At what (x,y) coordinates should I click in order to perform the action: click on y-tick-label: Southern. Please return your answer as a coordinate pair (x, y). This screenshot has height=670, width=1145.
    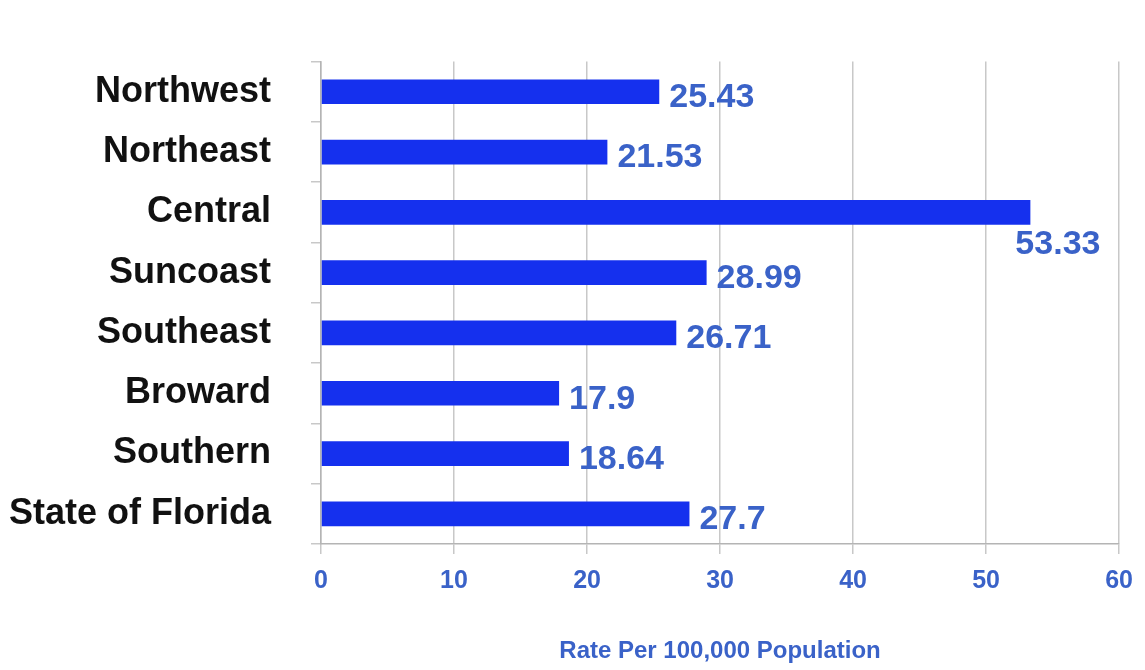
    Looking at the image, I should click on (192, 451).